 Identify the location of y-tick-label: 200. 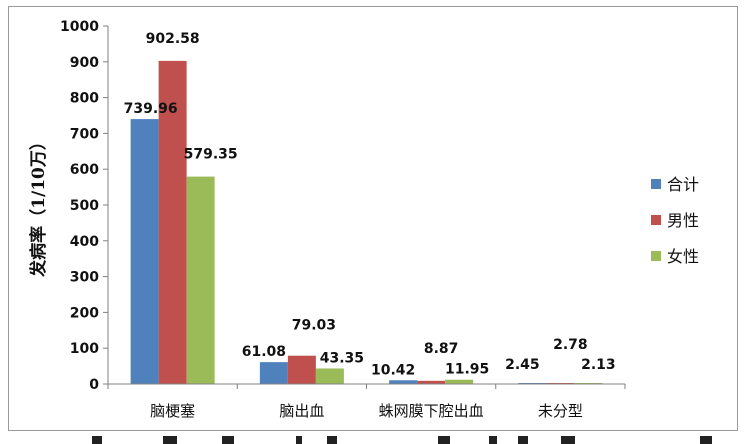
(84, 313).